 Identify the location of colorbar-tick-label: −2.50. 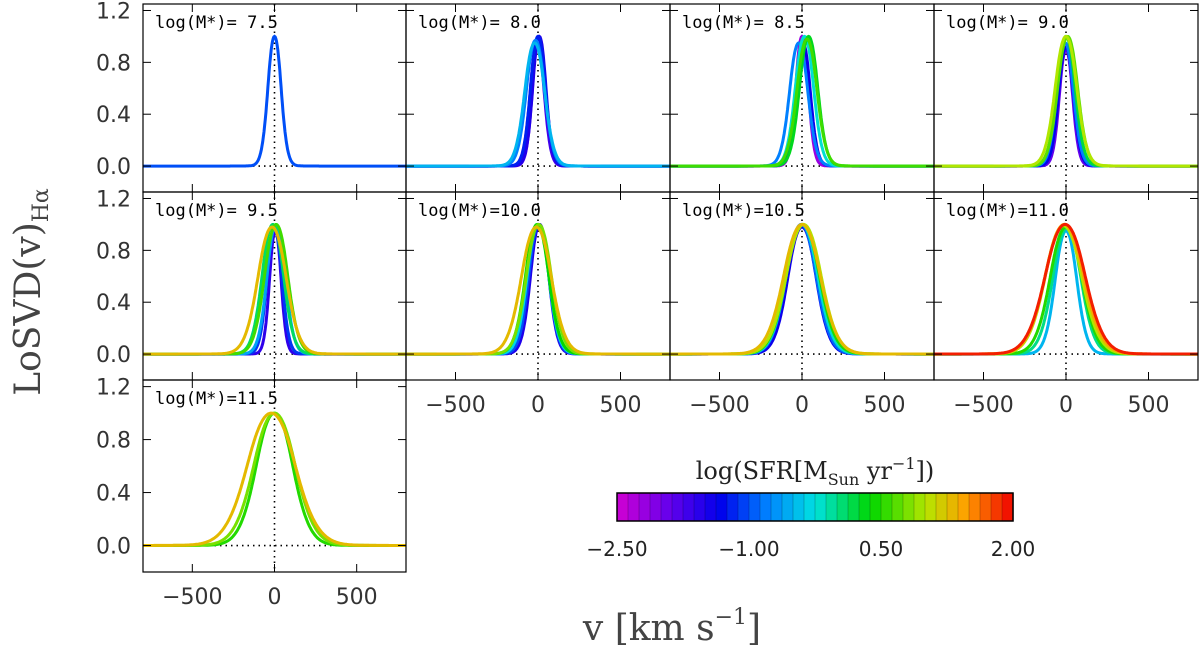
(616, 549).